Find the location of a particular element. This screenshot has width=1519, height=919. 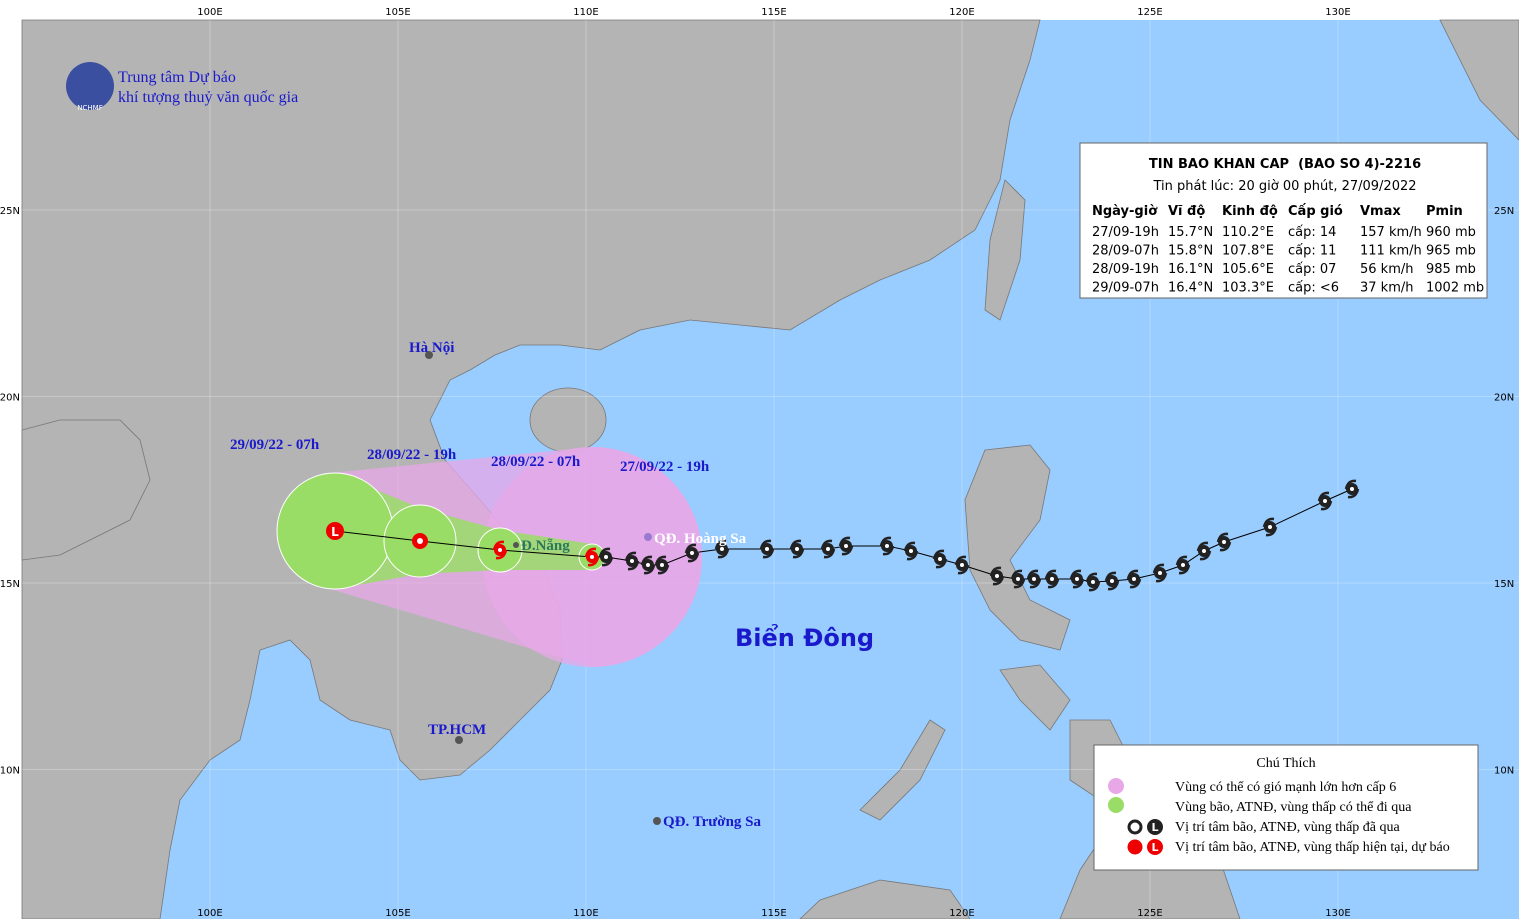

table-cell: 27/09-19h is located at coordinates (1125, 232).